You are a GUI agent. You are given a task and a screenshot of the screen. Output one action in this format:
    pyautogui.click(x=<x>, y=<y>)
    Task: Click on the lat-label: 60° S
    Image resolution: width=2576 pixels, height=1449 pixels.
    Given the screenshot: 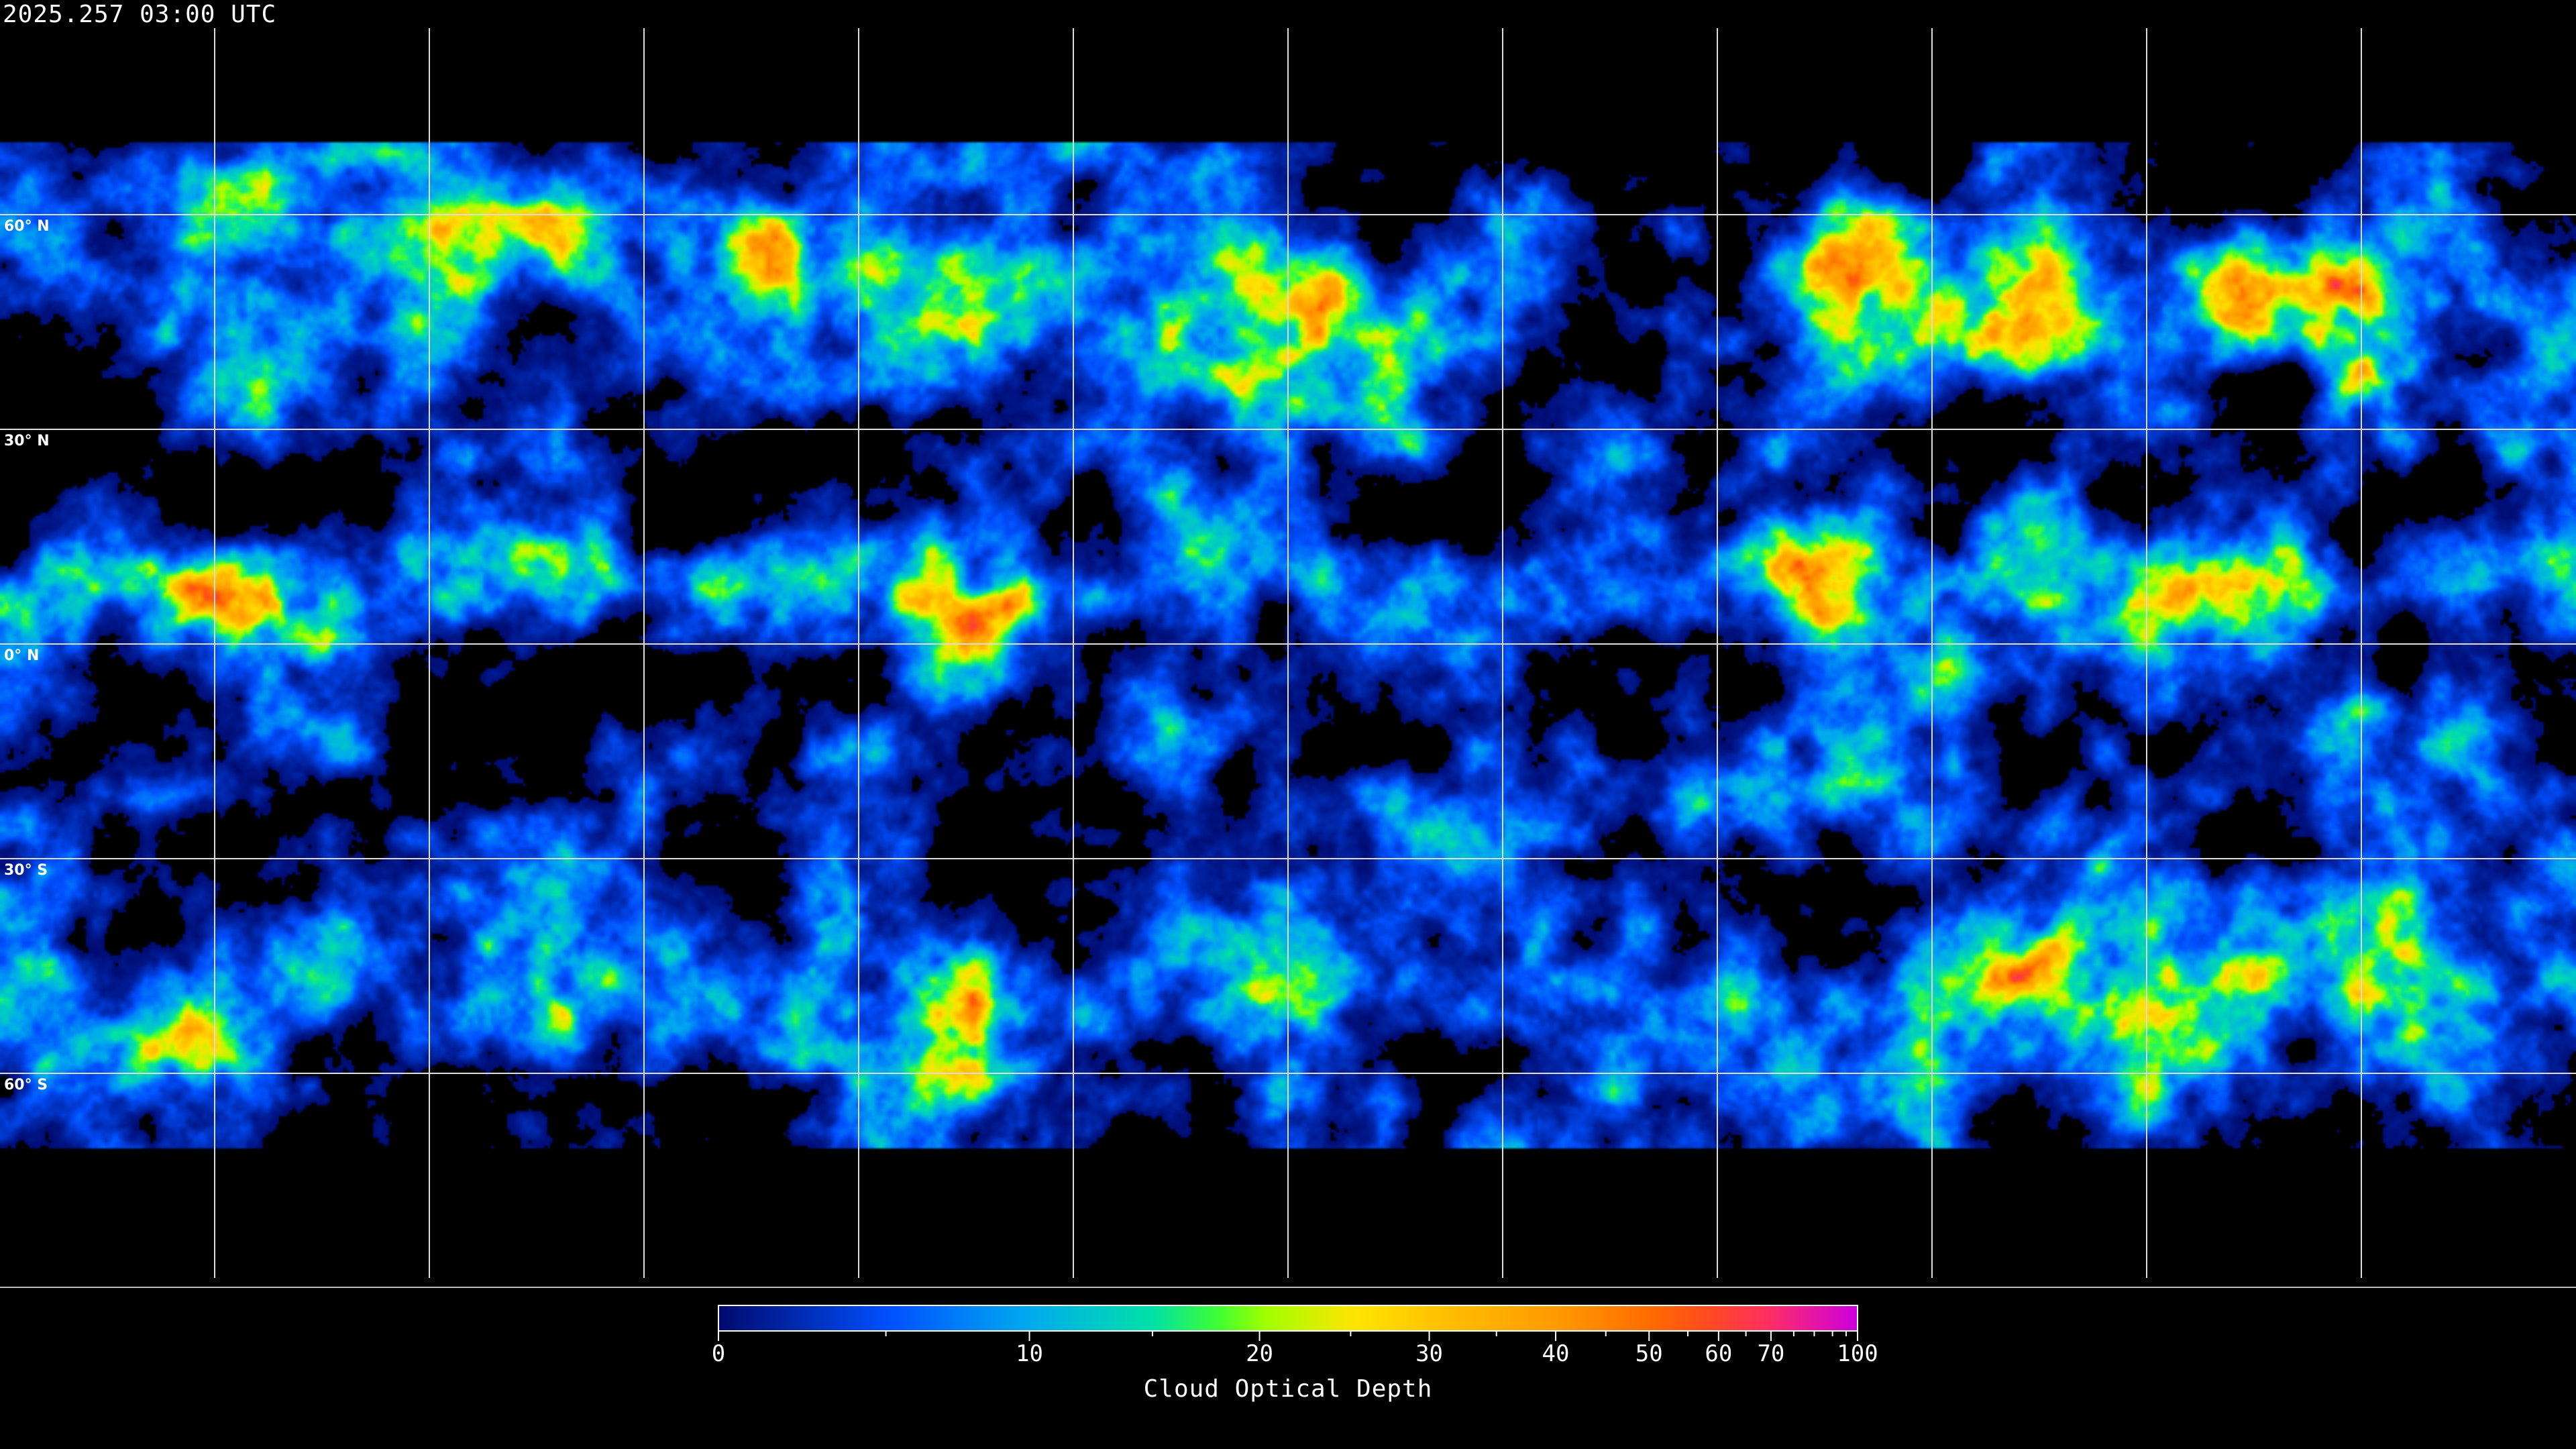 What is the action you would take?
    pyautogui.click(x=26, y=1085)
    